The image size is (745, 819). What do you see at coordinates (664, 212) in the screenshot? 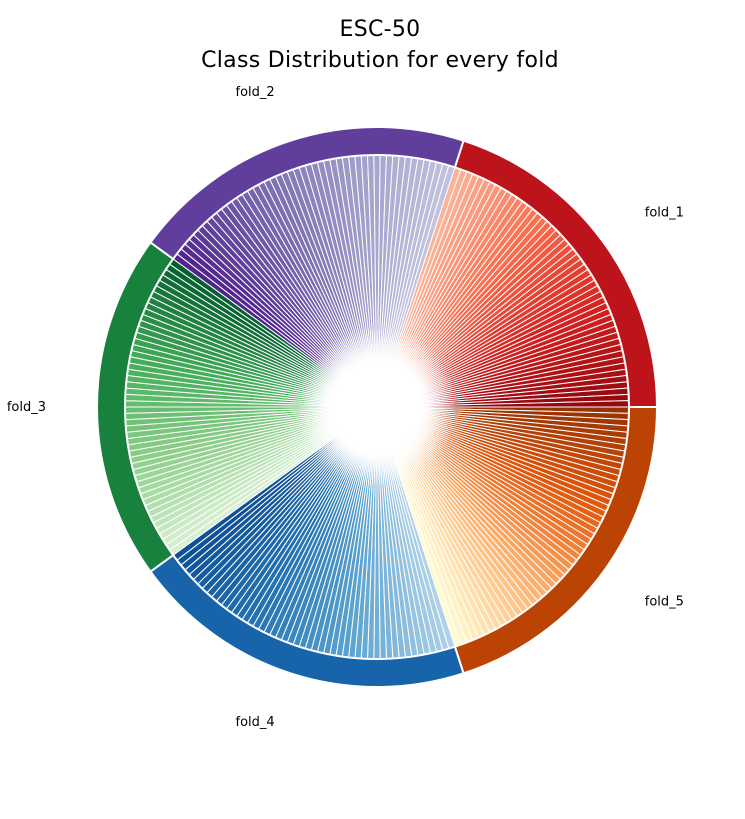
I see `label-fold-1: fold_1` at bounding box center [664, 212].